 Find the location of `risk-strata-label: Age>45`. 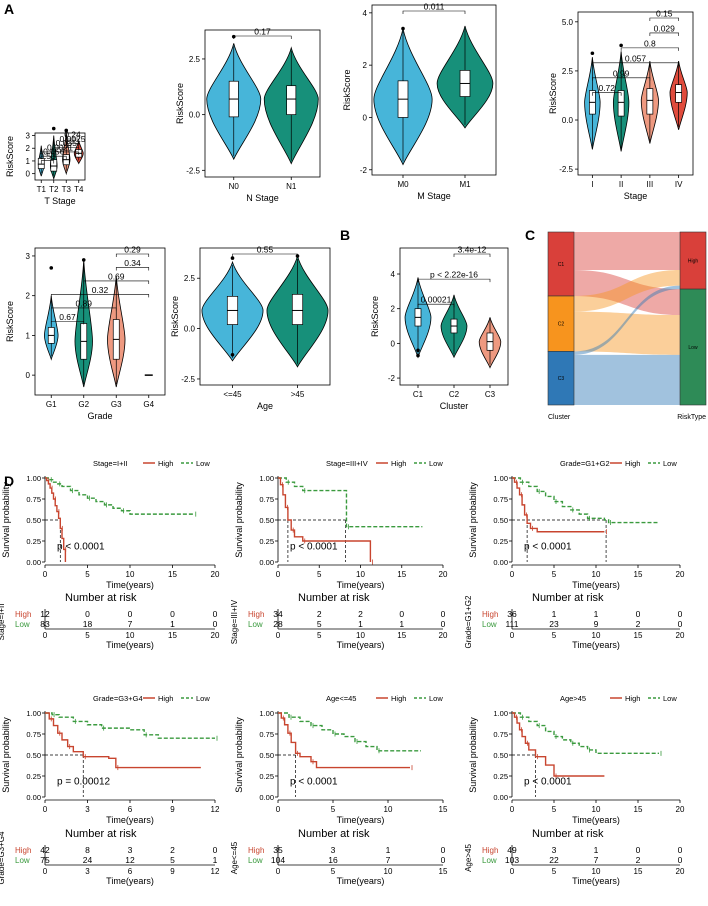

risk-strata-label: Age>45 is located at coordinates (468, 858).